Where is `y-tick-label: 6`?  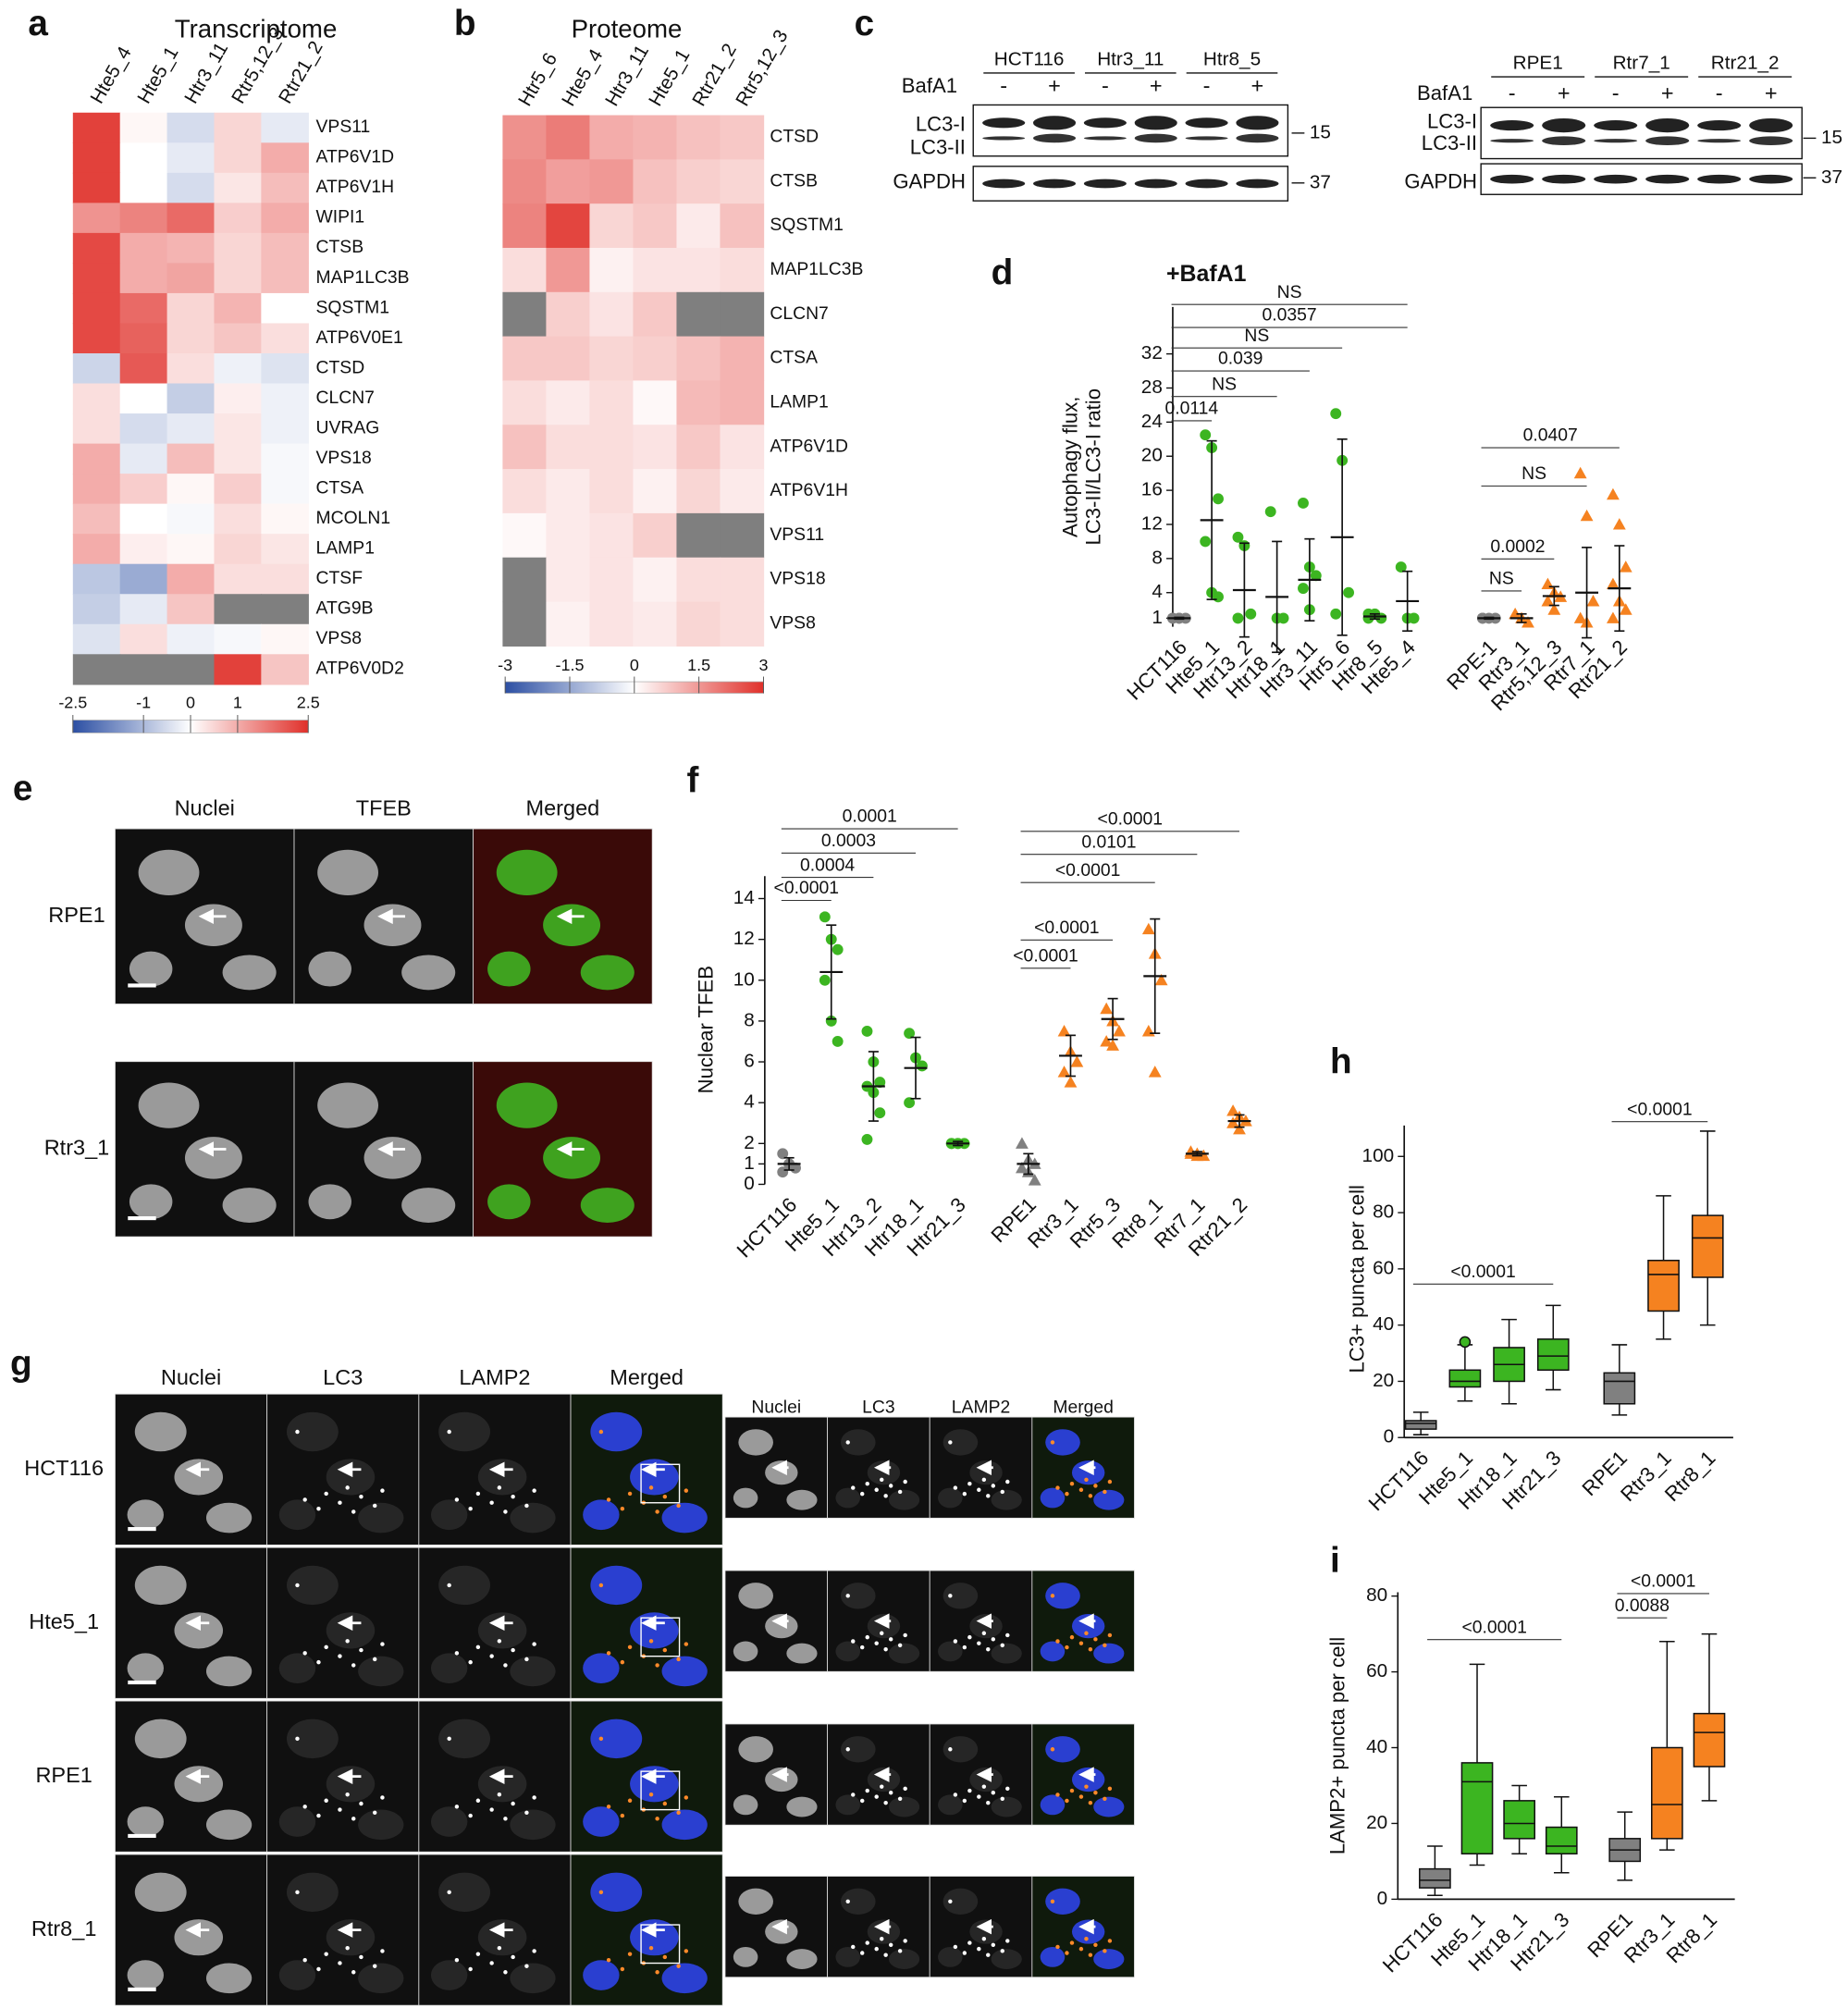
y-tick-label: 6 is located at coordinates (749, 1061).